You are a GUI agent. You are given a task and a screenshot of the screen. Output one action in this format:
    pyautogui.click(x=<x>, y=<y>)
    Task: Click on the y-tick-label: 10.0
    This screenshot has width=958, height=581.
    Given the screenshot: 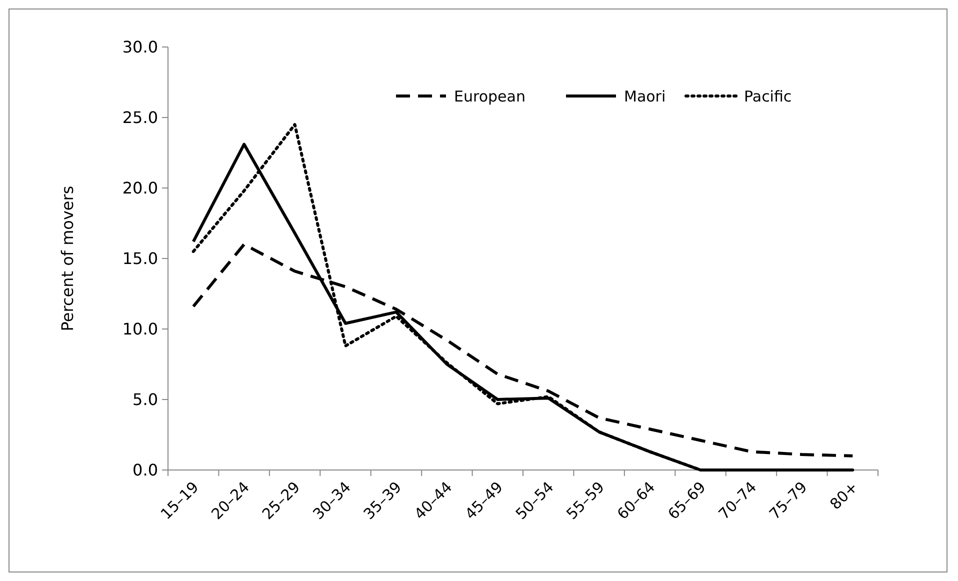 What is the action you would take?
    pyautogui.click(x=140, y=329)
    